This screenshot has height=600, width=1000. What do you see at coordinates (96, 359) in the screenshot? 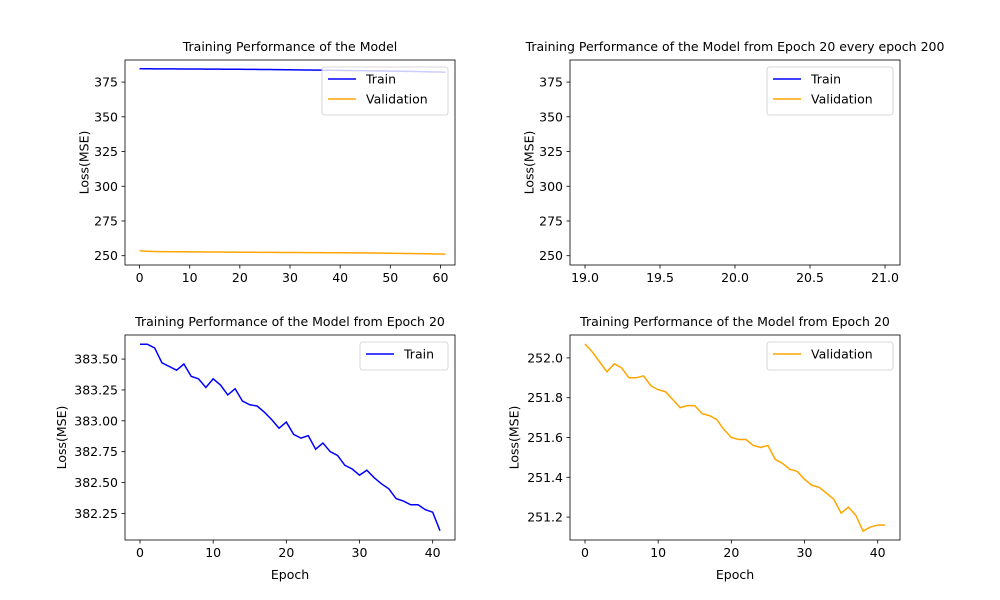
I see `y-tick-label: 383.50` at bounding box center [96, 359].